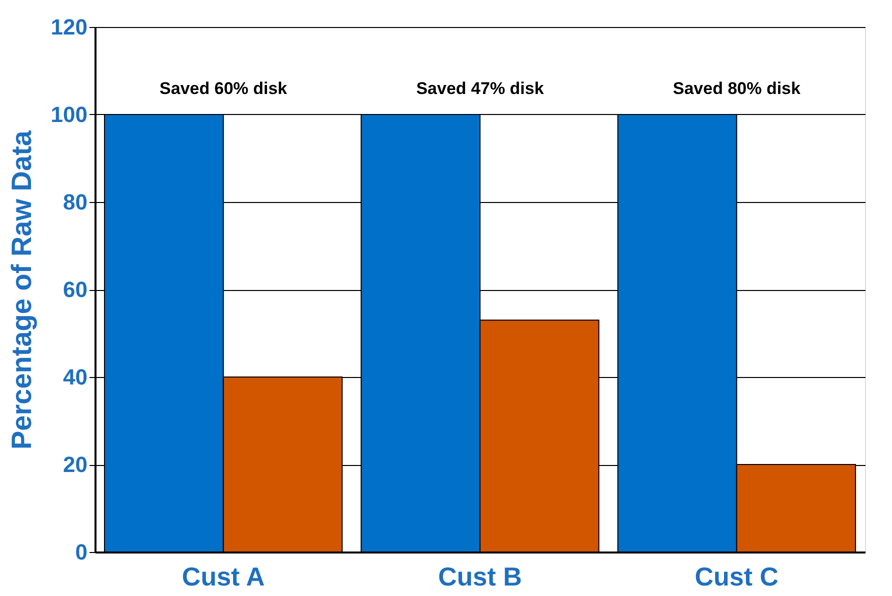 This screenshot has height=596, width=892. Describe the element at coordinates (480, 88) in the screenshot. I see `annotation: Saved 47% disk` at that location.